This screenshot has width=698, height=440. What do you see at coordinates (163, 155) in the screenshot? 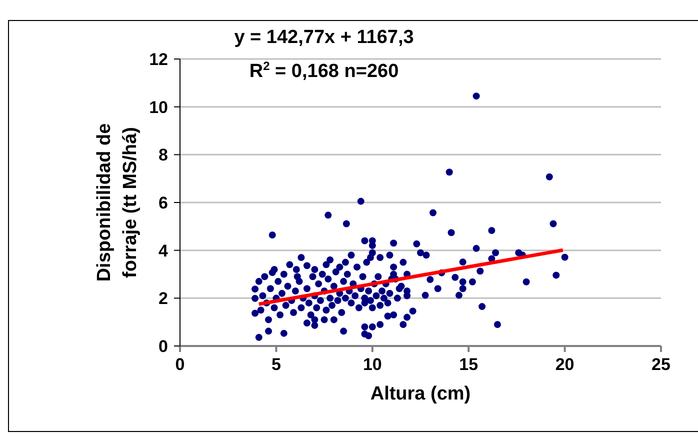
I see `y-tick-label: 8` at bounding box center [163, 155].